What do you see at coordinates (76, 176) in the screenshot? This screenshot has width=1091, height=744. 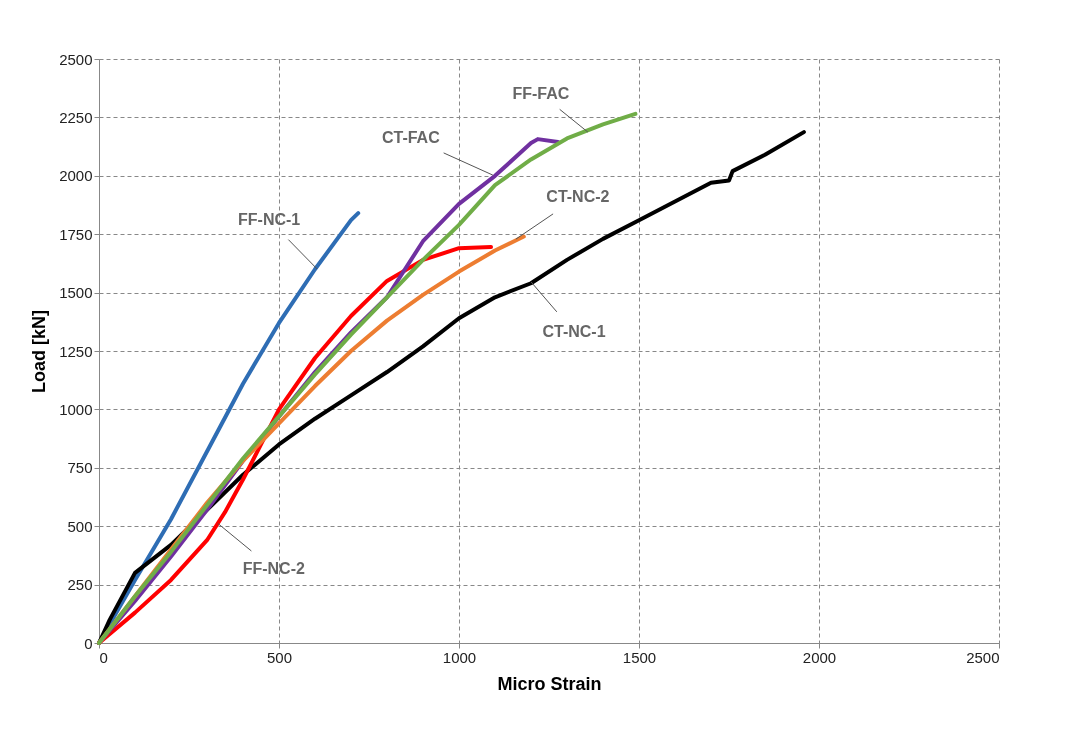 I see `y-tick-label: 2000` at bounding box center [76, 176].